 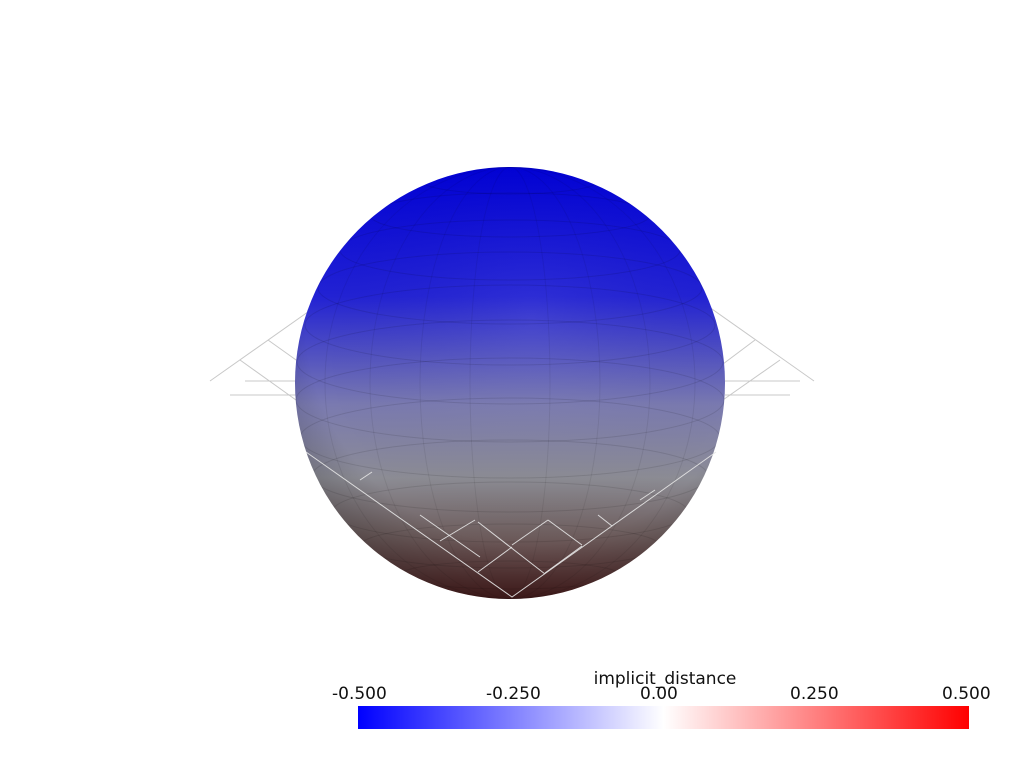 What do you see at coordinates (359, 694) in the screenshot?
I see `scalar-bar-tick-min: -0.500` at bounding box center [359, 694].